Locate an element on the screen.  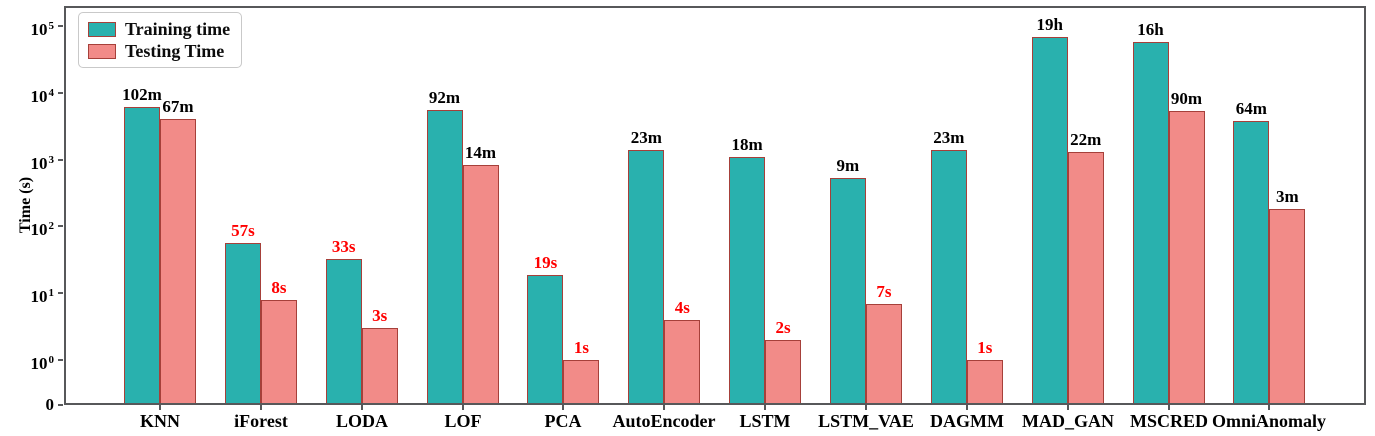
x-tick-label-LSTM: LSTM is located at coordinates (765, 421).